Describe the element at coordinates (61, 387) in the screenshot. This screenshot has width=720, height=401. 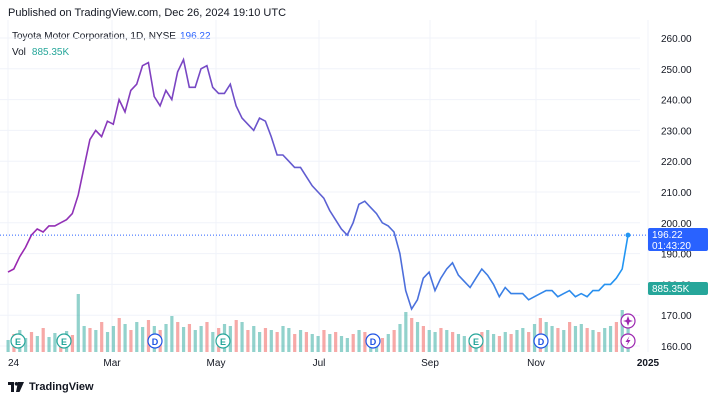
I see `tradingview-wordmark: TradingView` at that location.